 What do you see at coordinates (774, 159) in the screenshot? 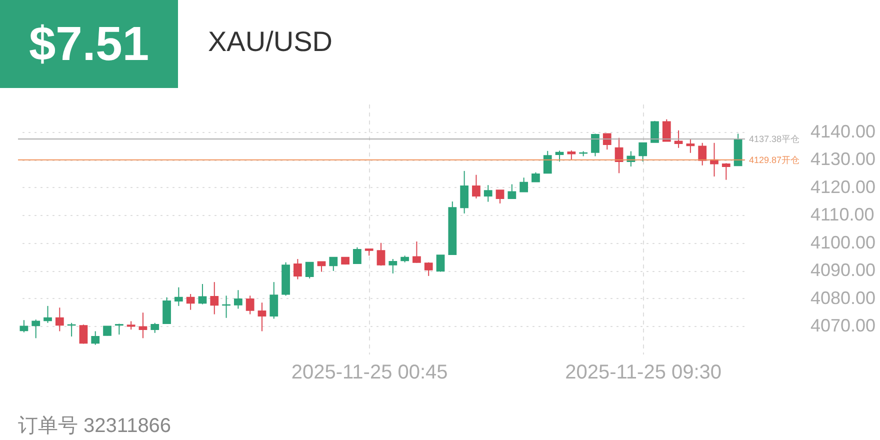
I see `ref-line-label: 4129.87开仓` at bounding box center [774, 159].